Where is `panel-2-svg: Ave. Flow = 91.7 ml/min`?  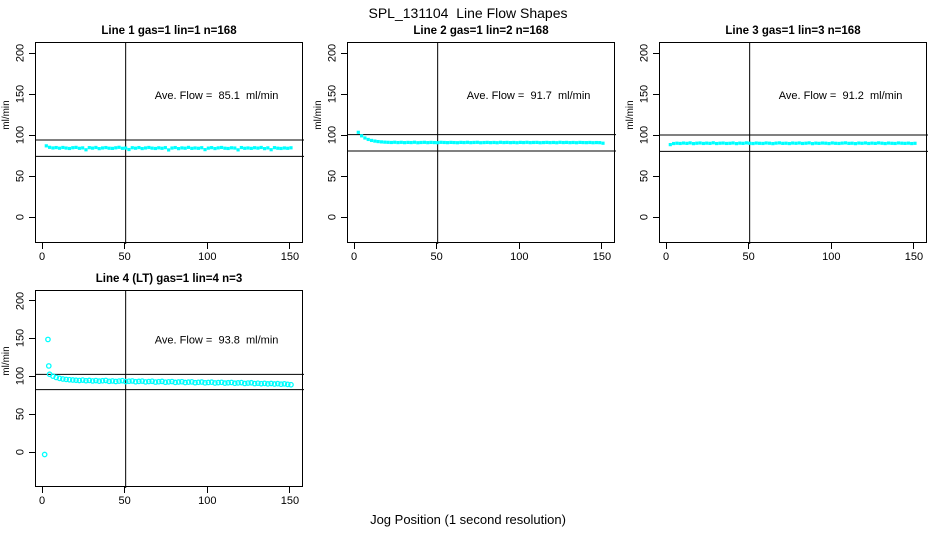
panel-2-svg: Ave. Flow = 91.7 ml/min is located at coordinates (482, 143).